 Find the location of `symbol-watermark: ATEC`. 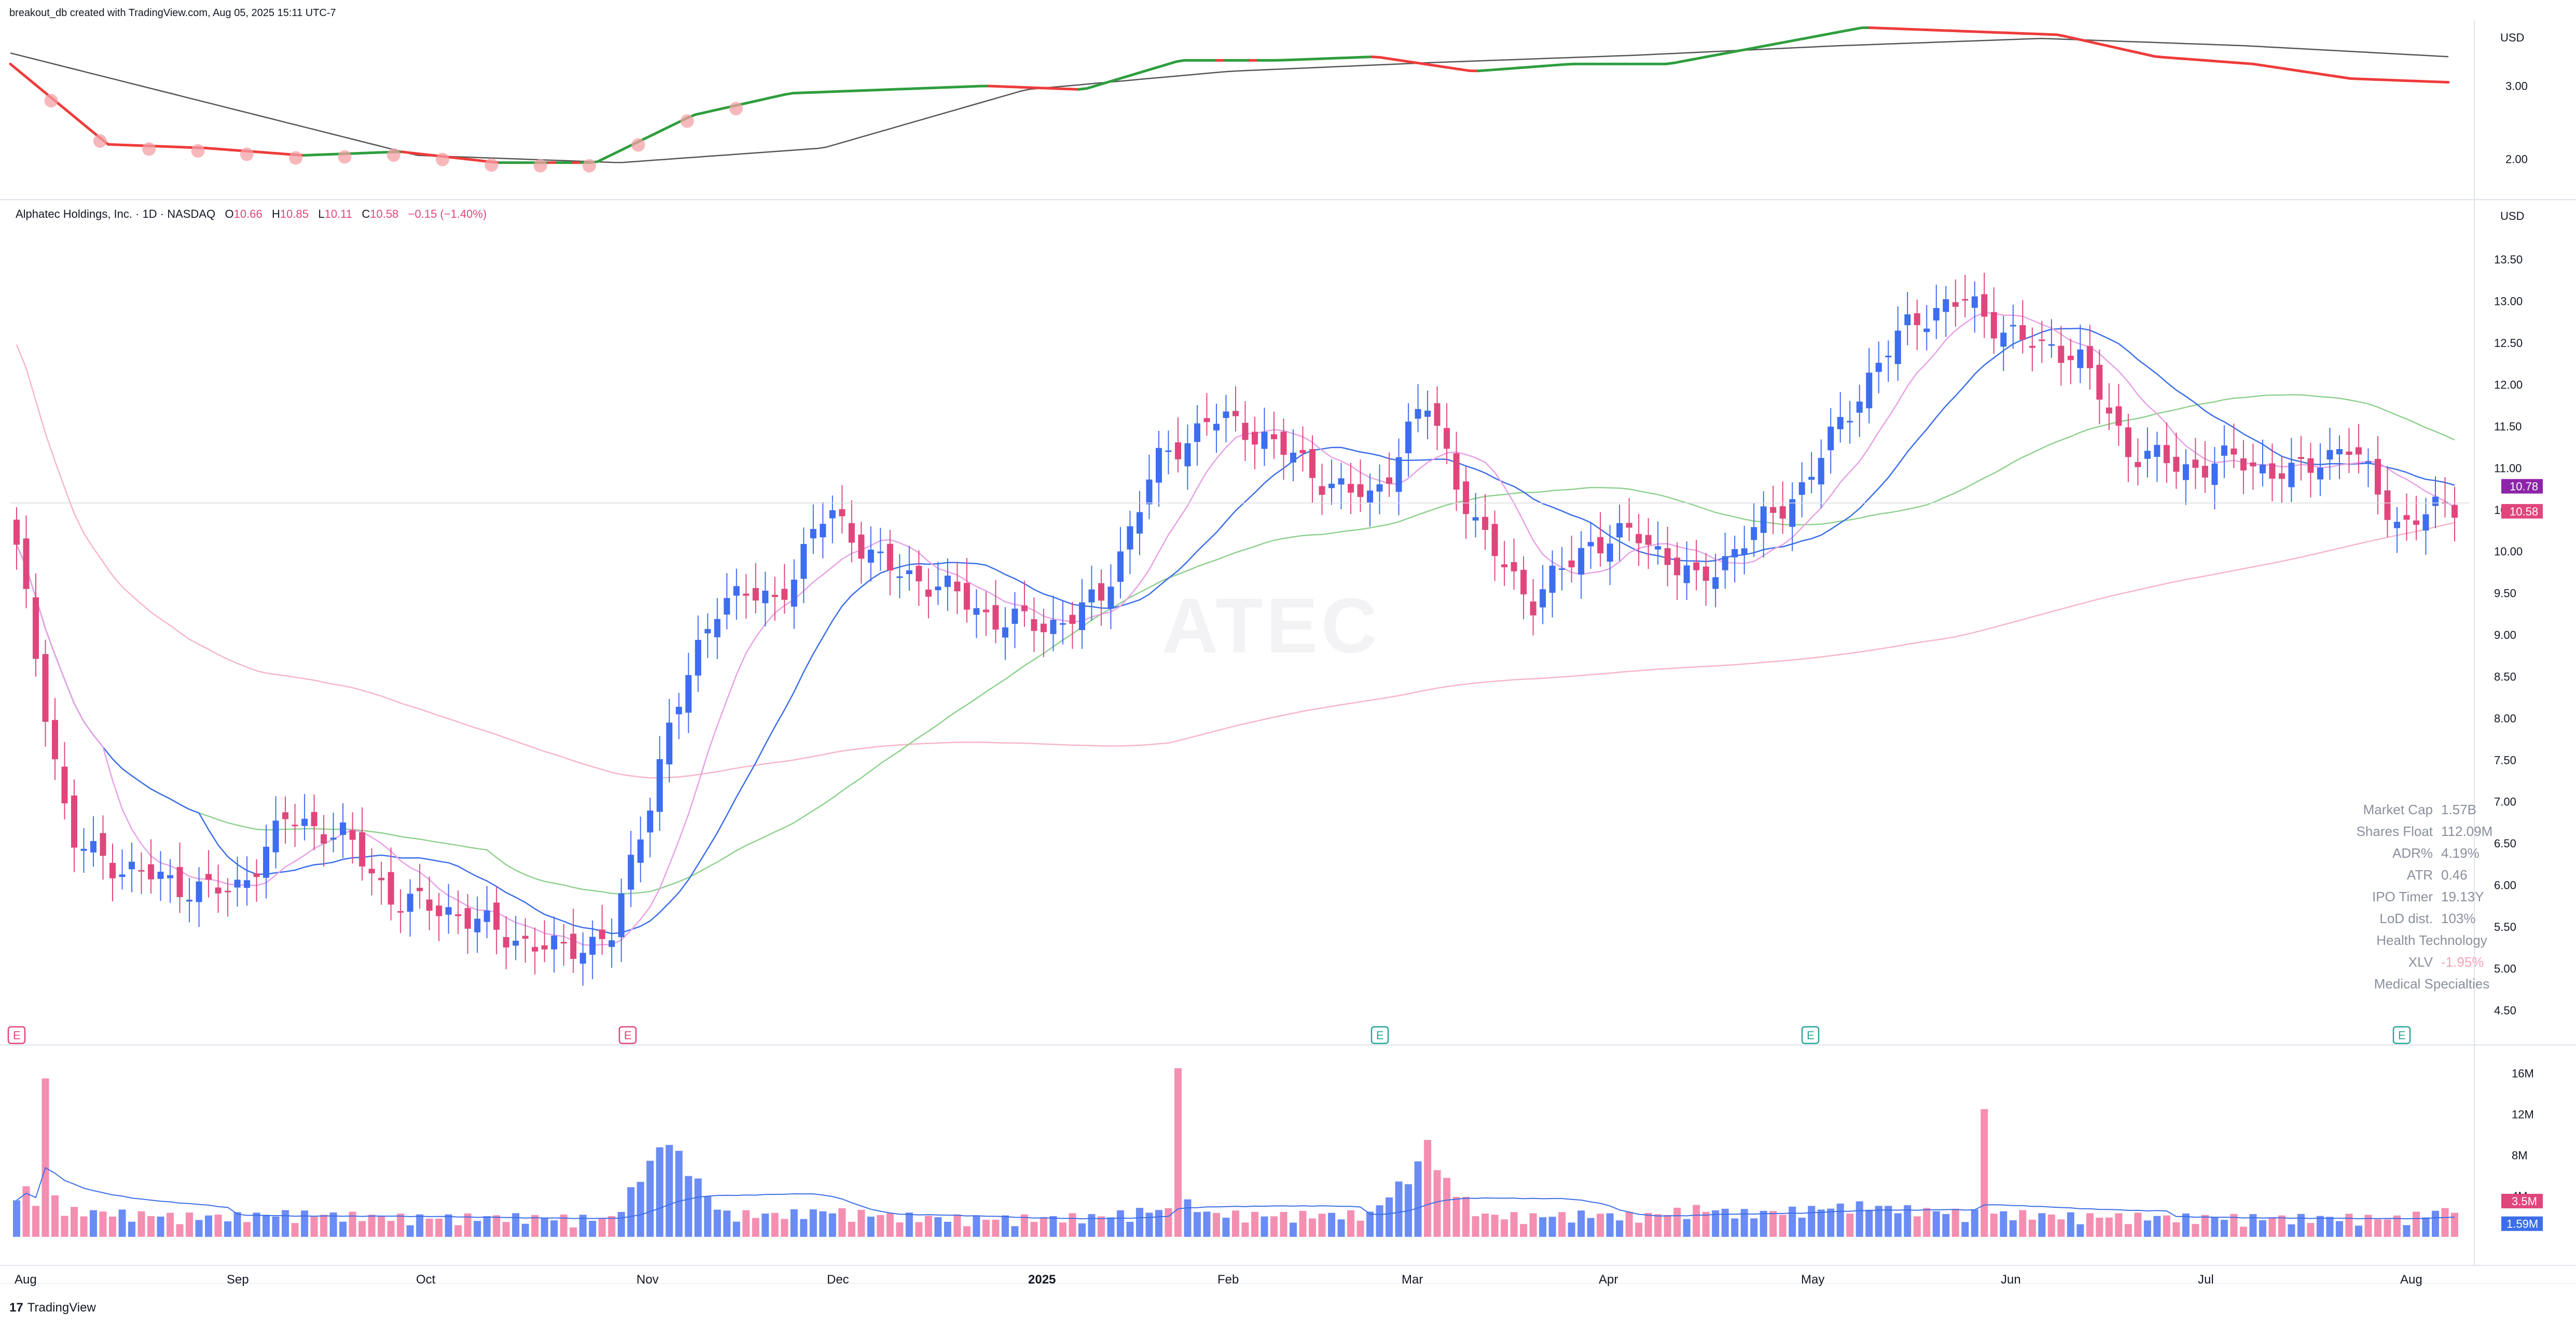

symbol-watermark: ATEC is located at coordinates (1271, 625).